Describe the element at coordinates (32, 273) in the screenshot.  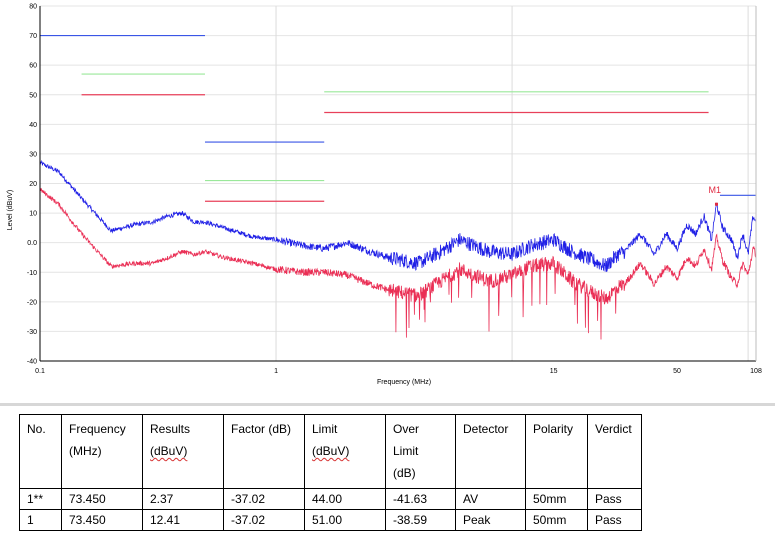
I see `y-tick-label: -10` at that location.